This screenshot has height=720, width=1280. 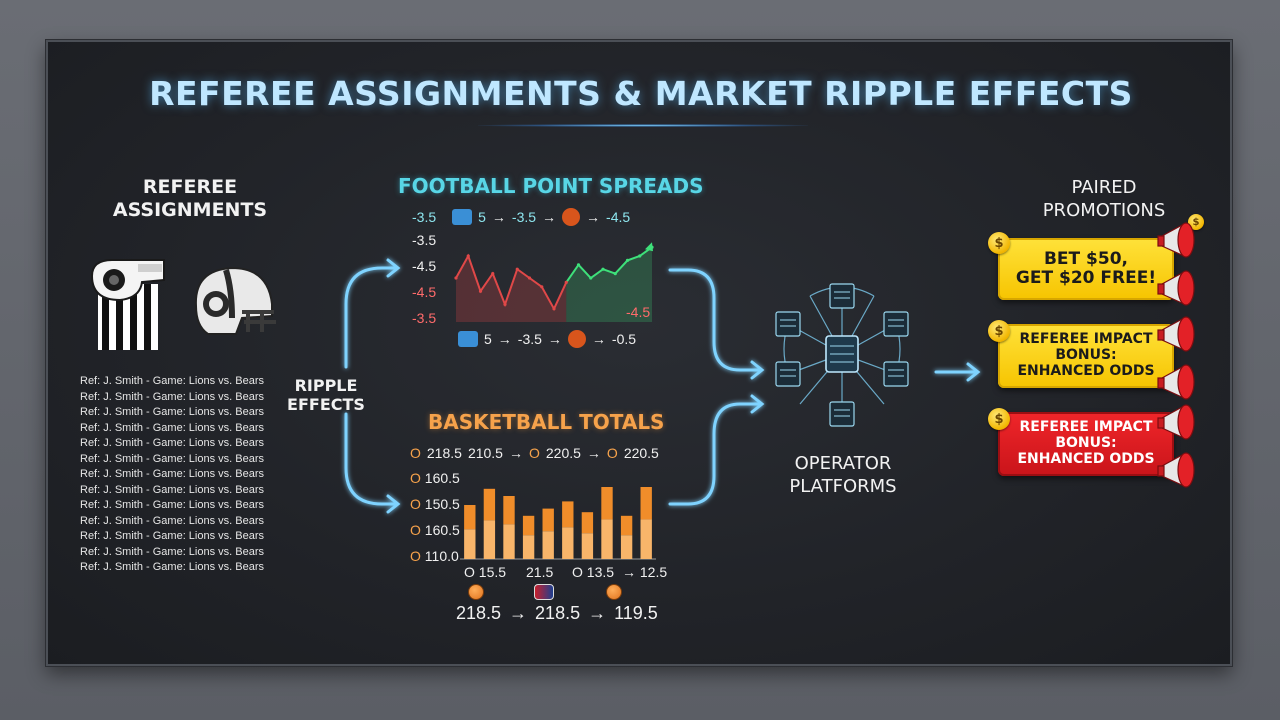 What do you see at coordinates (424, 318) in the screenshot?
I see `football-y-label-4: -3.5` at bounding box center [424, 318].